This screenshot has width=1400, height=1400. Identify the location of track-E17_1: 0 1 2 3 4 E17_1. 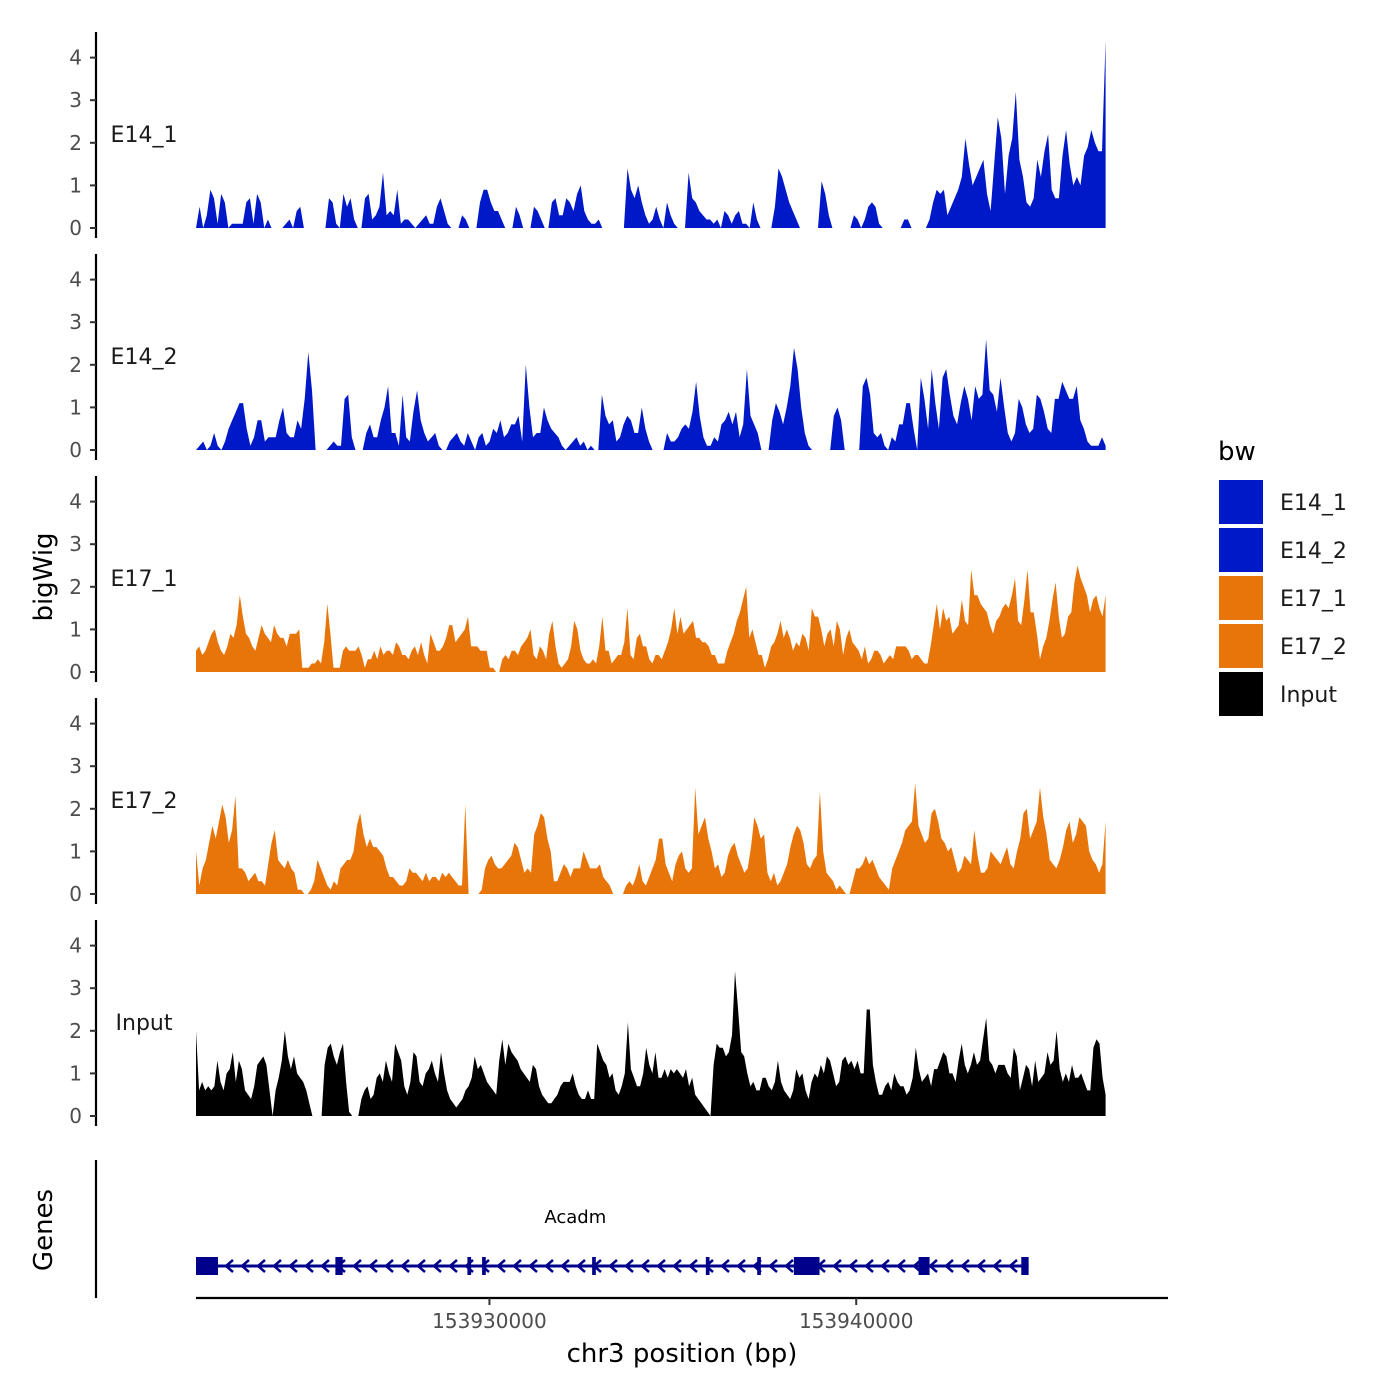
(587, 580).